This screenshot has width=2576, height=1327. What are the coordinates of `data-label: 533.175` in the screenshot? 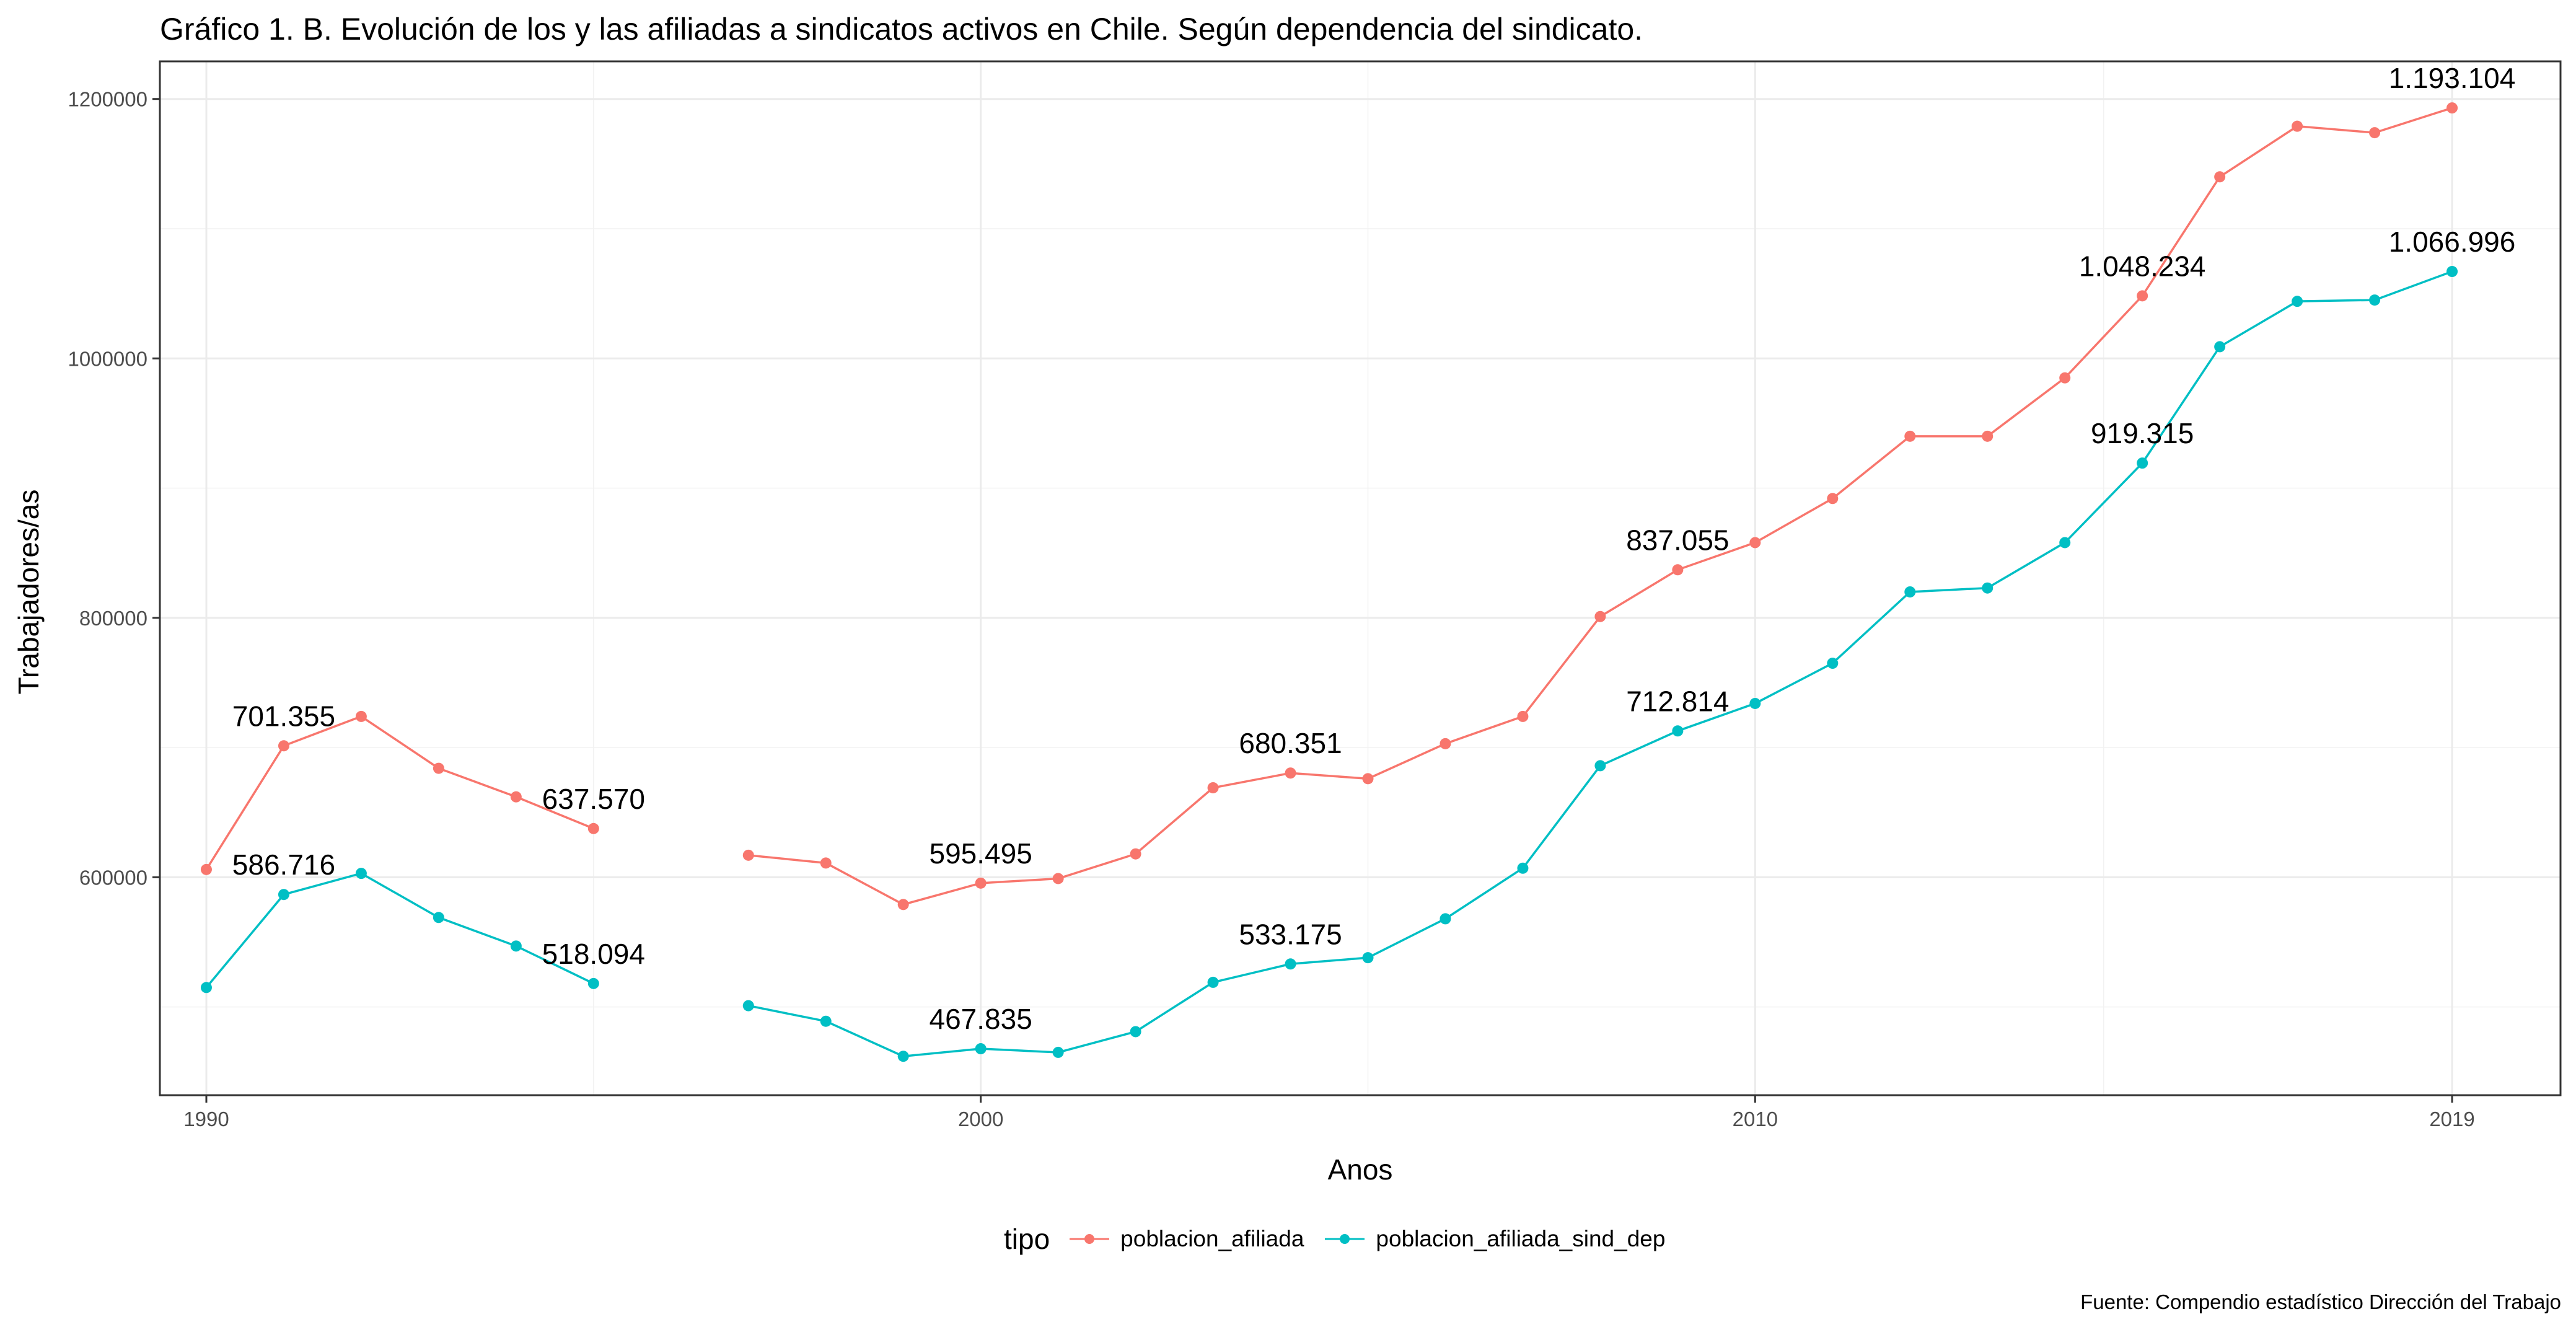 It's located at (1290, 934).